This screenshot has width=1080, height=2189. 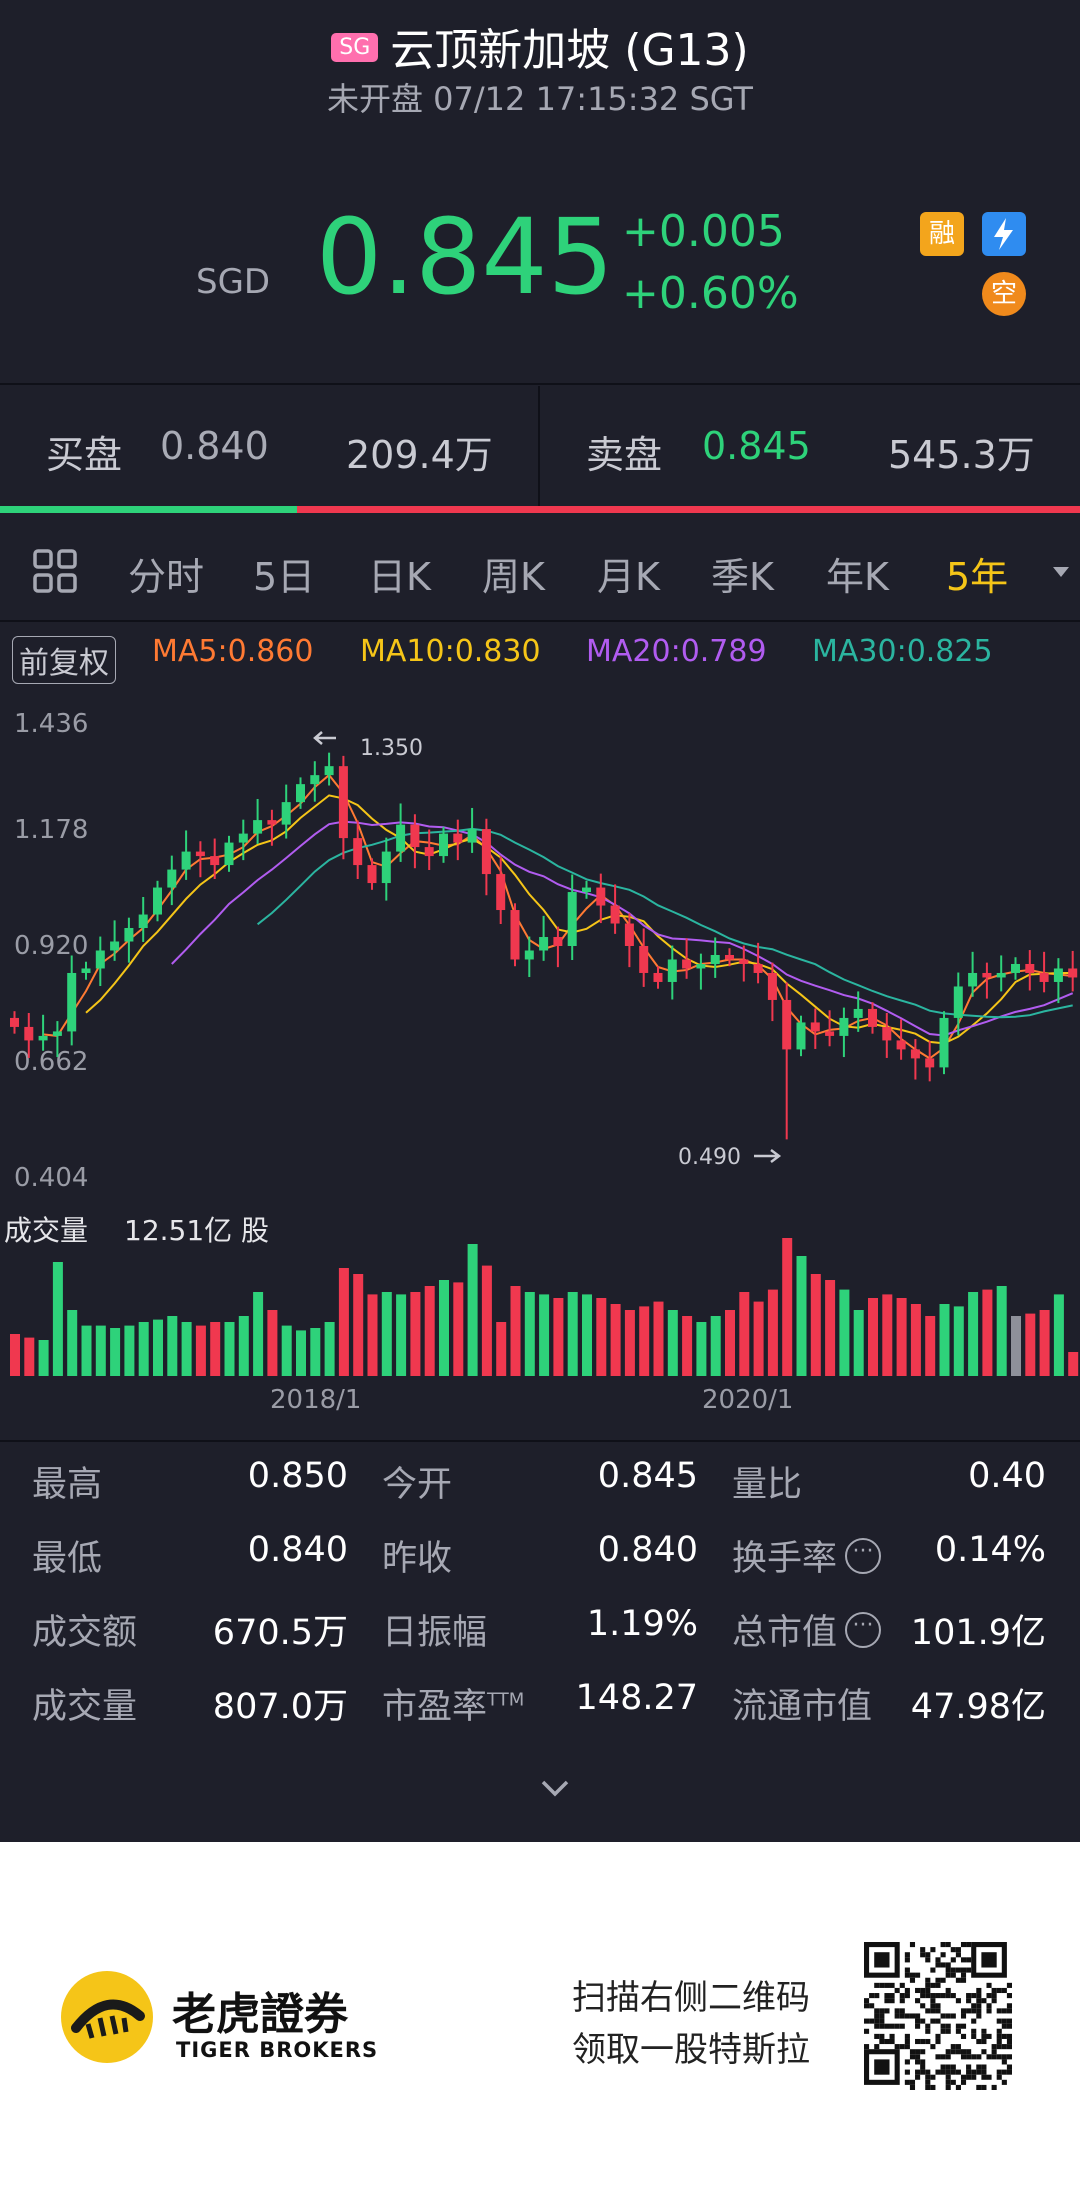 What do you see at coordinates (355, 47) in the screenshot?
I see `market-badge: SG` at bounding box center [355, 47].